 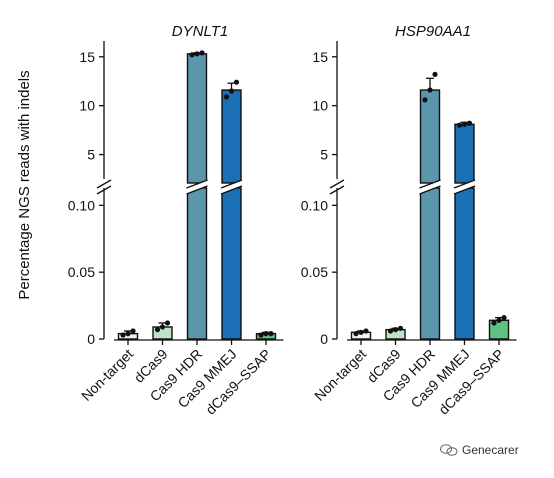 What do you see at coordinates (449, 450) in the screenshot?
I see `chat-bubbles-icon` at bounding box center [449, 450].